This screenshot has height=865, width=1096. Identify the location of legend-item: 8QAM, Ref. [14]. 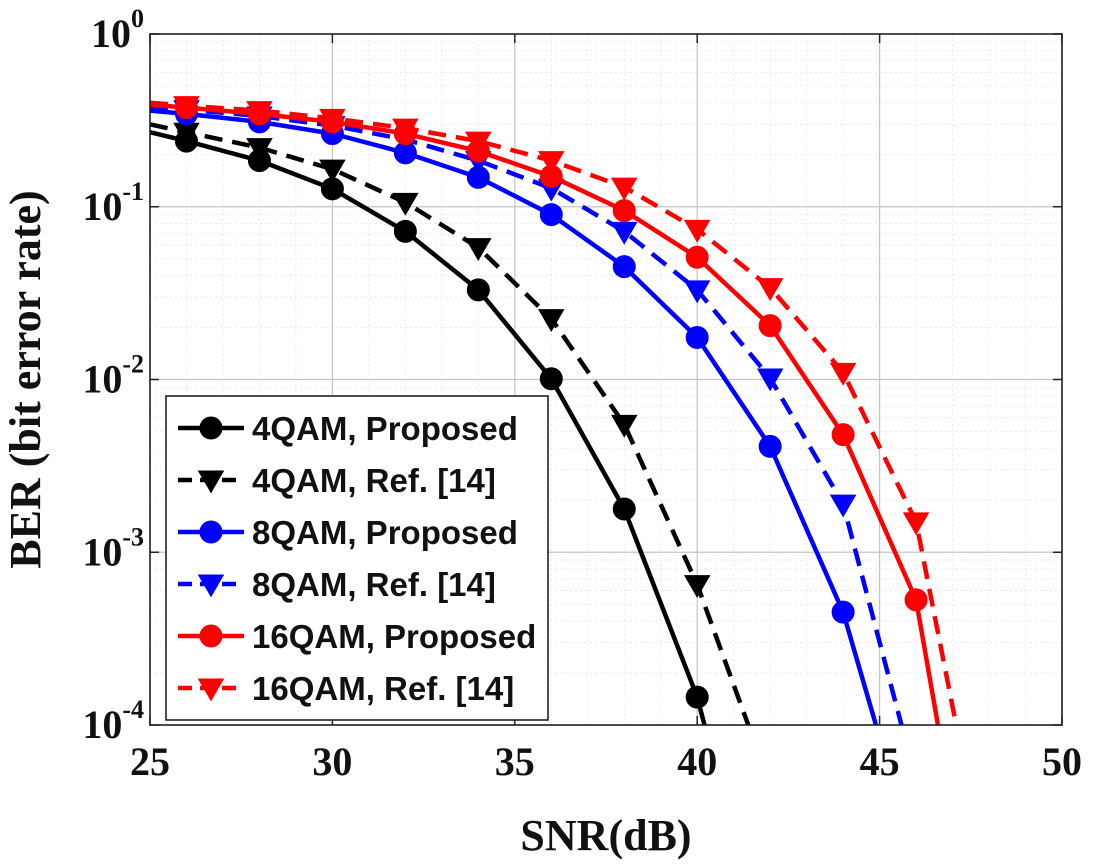
(337, 584).